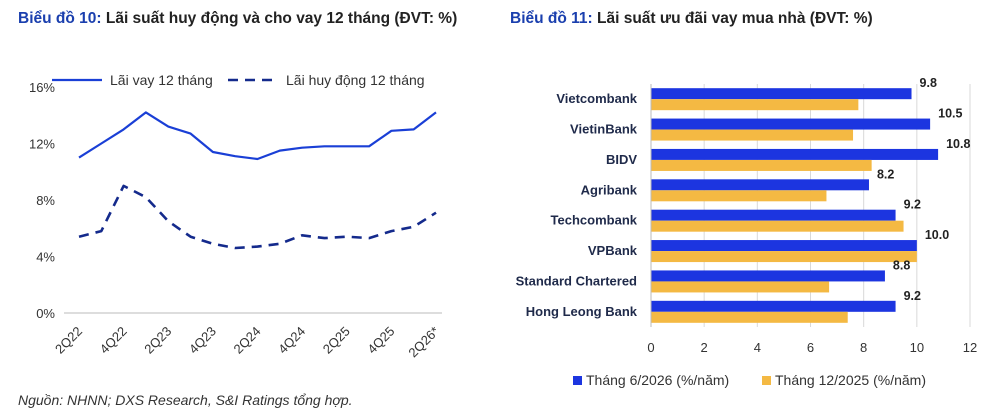  What do you see at coordinates (704, 347) in the screenshot?
I see `x-tick-label: 2` at bounding box center [704, 347].